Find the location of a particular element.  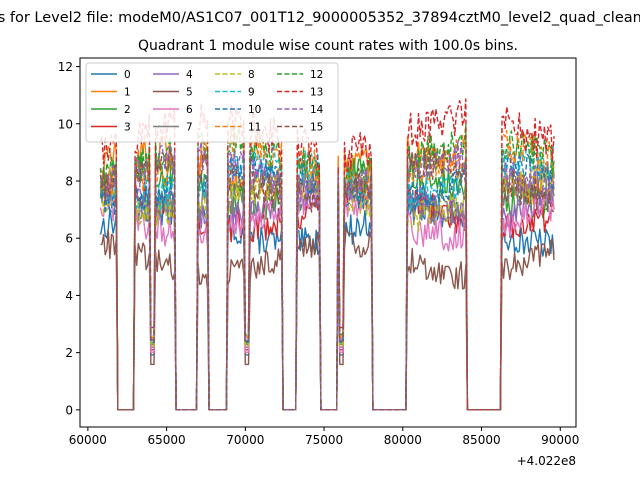

legend-label: 8 is located at coordinates (251, 75).